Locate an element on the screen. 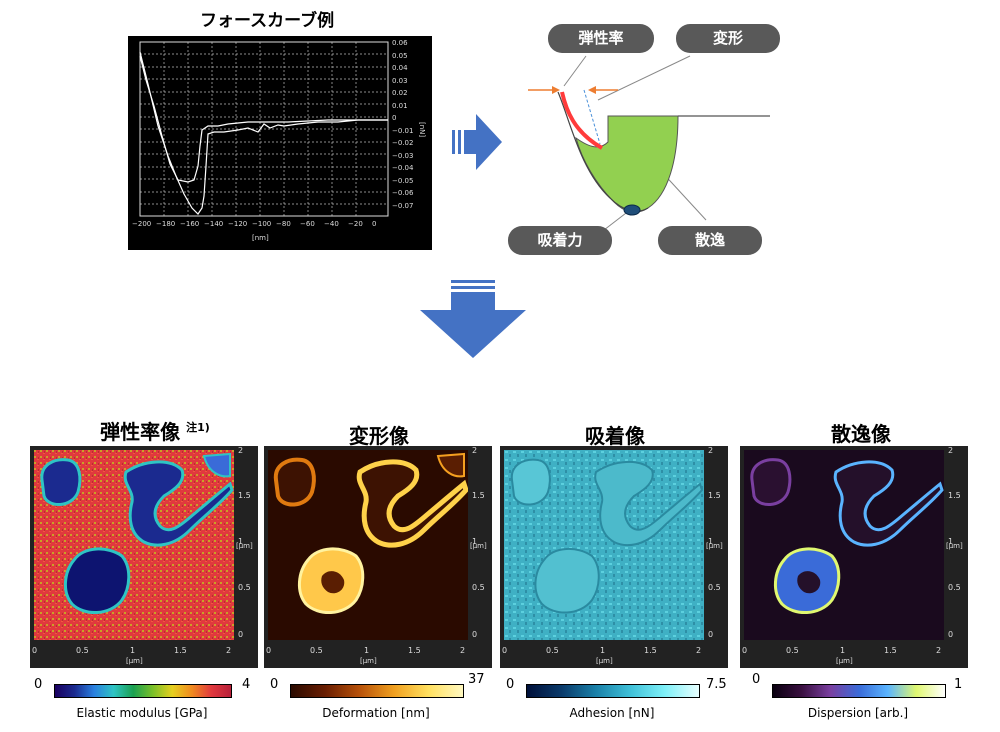  colorbar-elastic-max: 4 is located at coordinates (246, 684).